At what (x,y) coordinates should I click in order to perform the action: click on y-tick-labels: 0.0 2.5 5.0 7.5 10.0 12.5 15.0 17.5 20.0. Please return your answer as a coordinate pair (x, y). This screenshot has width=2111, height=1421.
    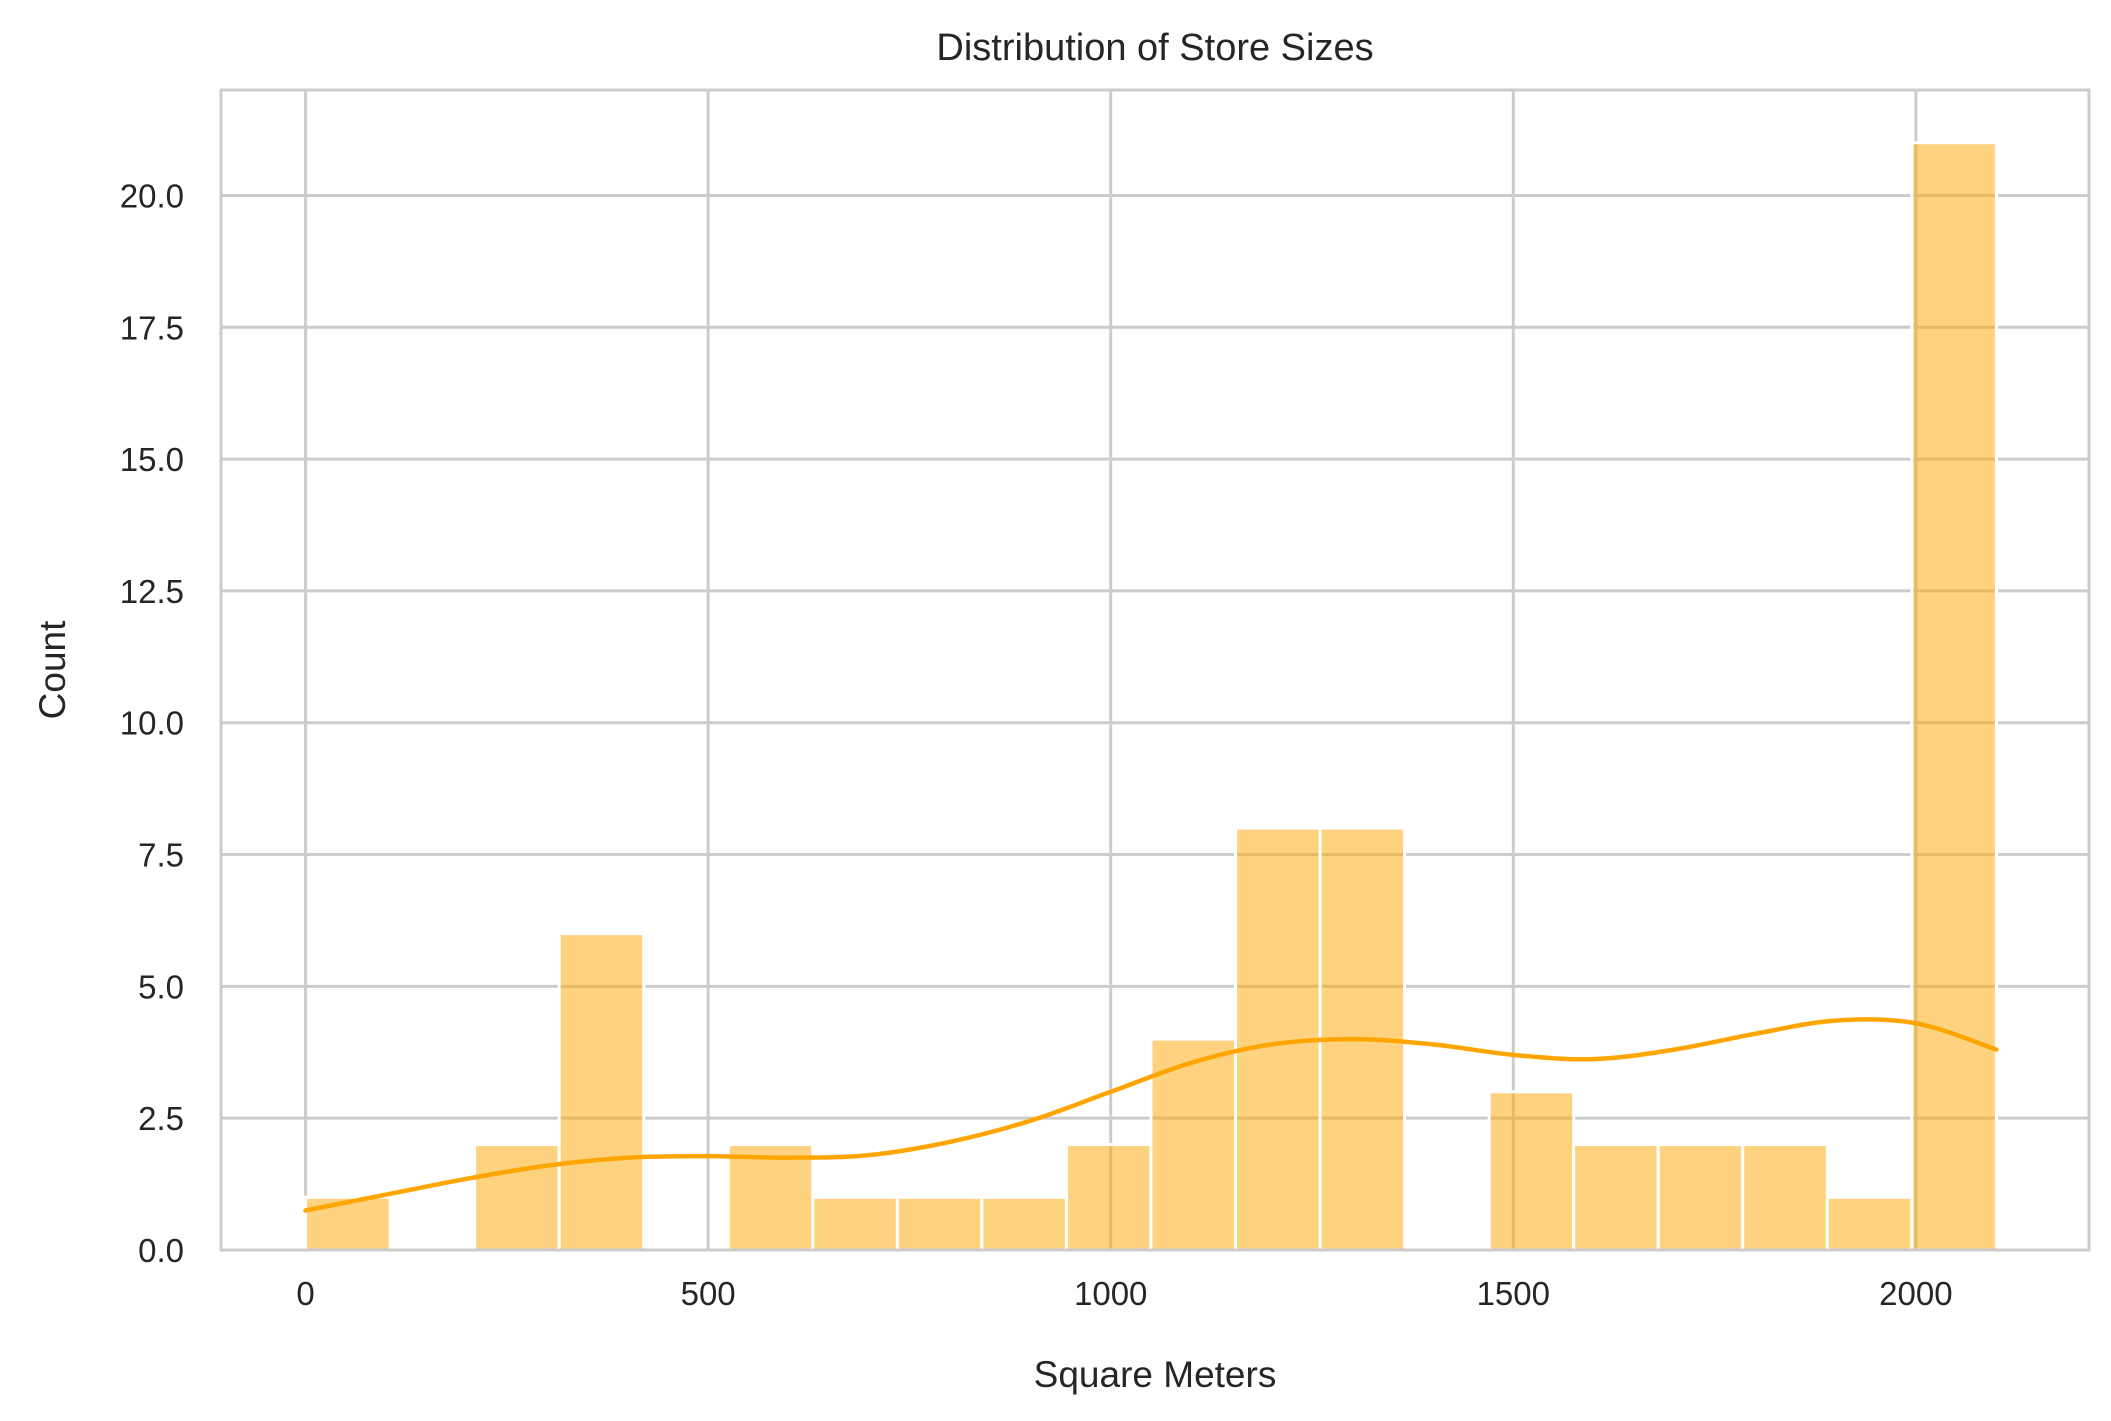
    Looking at the image, I should click on (152, 723).